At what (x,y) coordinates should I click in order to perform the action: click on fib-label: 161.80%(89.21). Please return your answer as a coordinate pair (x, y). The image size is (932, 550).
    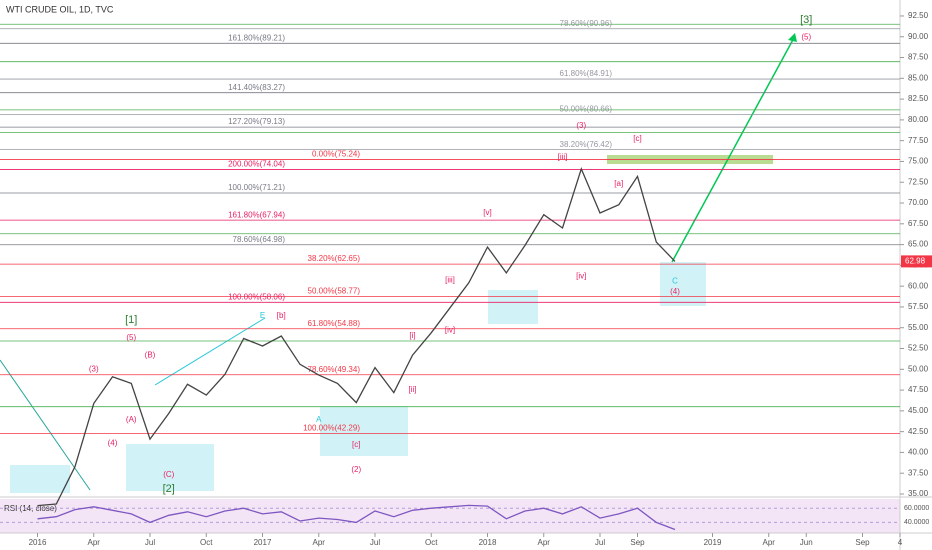
    Looking at the image, I should click on (256, 37).